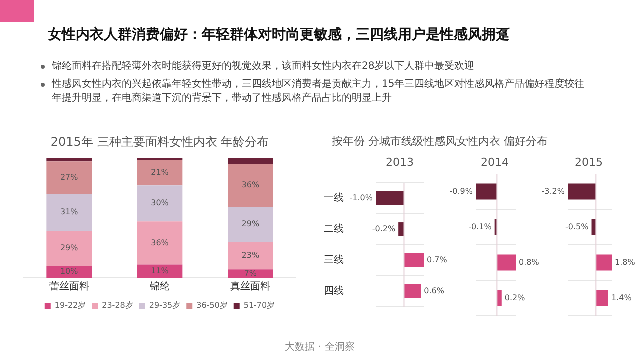  I want to click on chart-title: 2015年 三种主要面料女性内衣 年龄分布, so click(160, 142).